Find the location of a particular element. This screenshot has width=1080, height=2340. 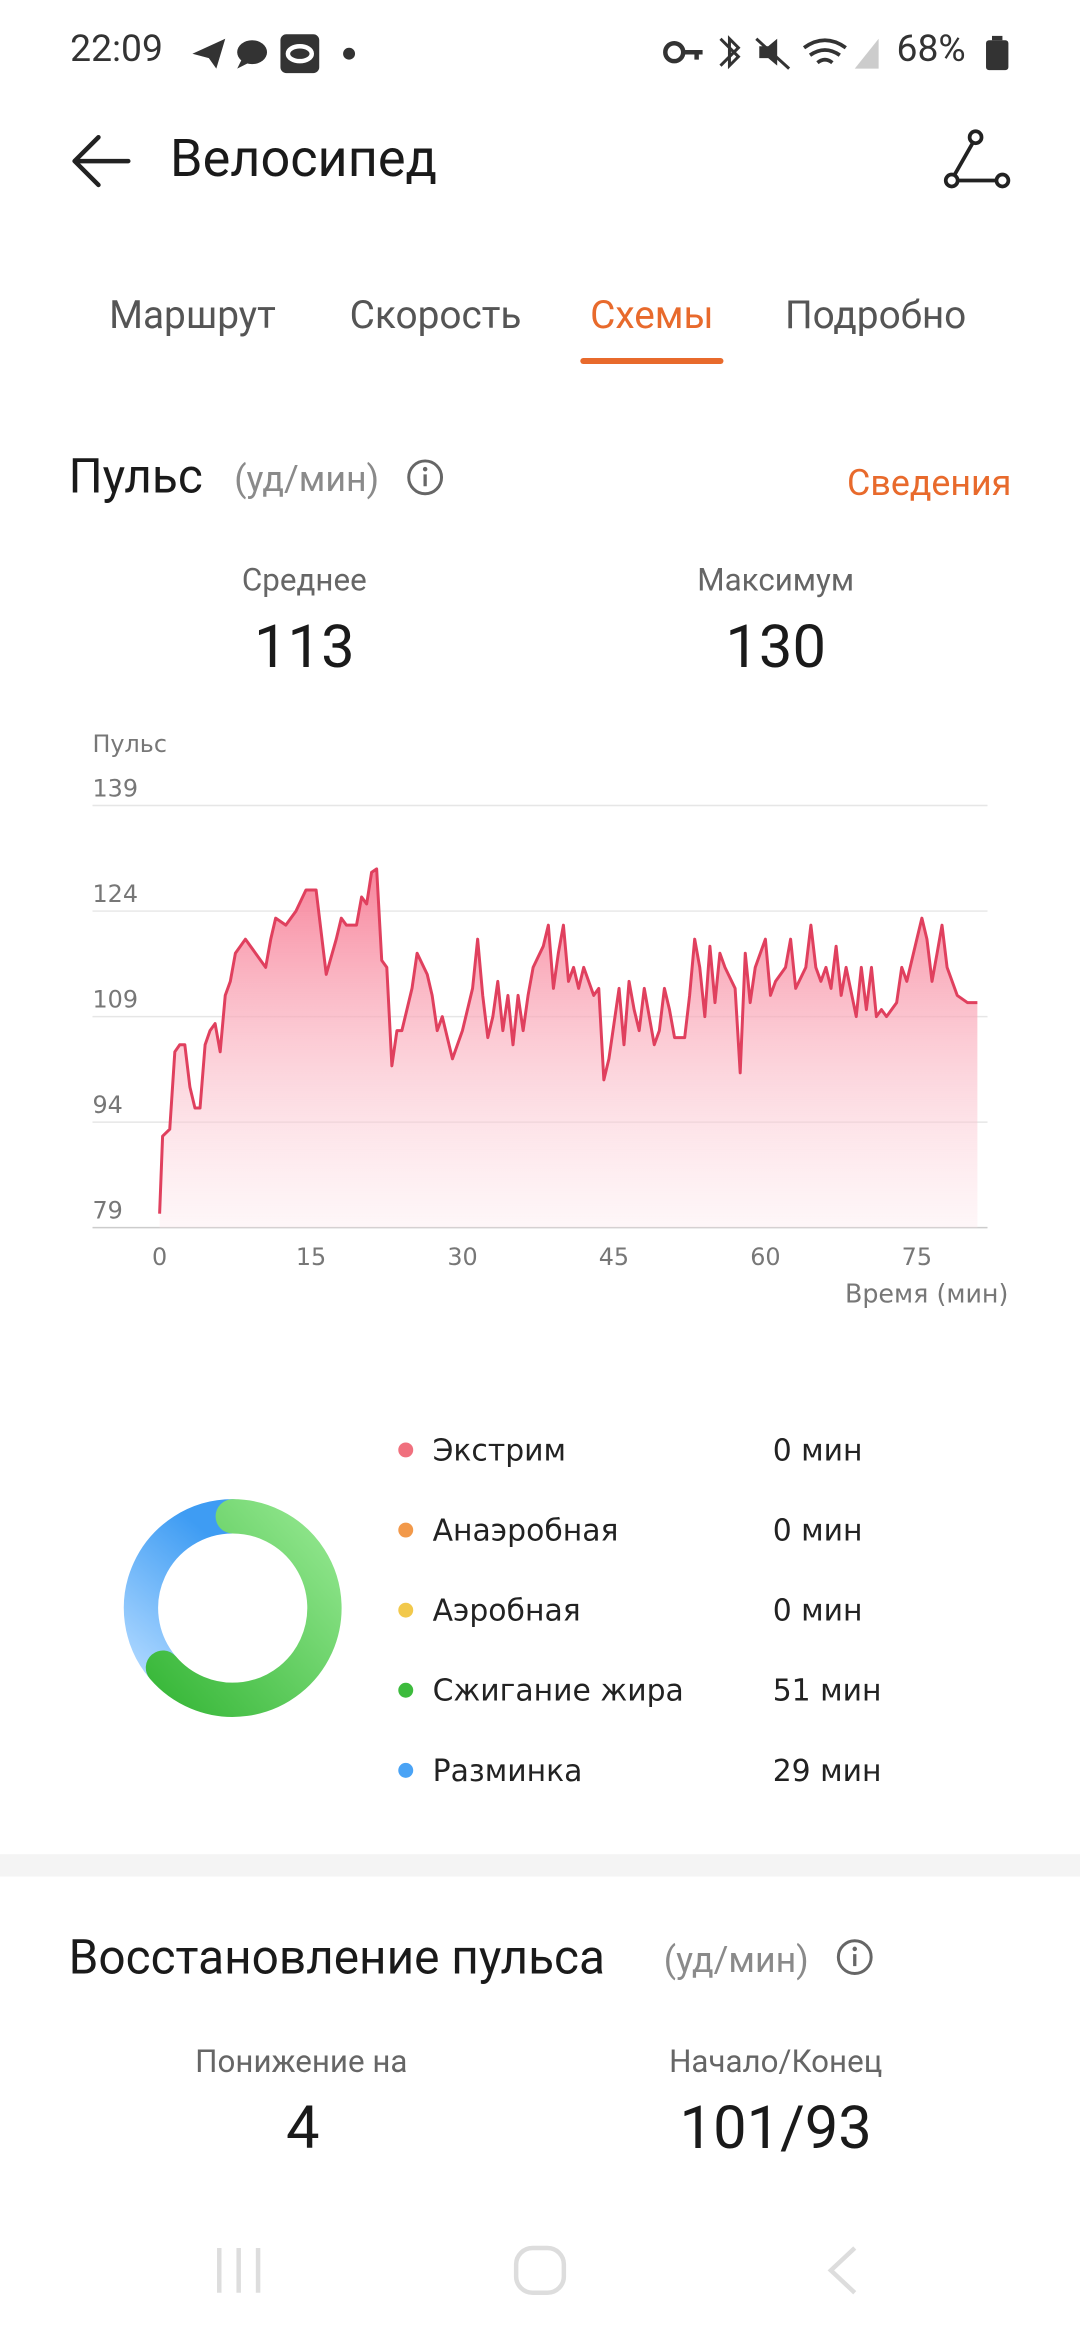

stat-label: Среднее is located at coordinates (304, 581).